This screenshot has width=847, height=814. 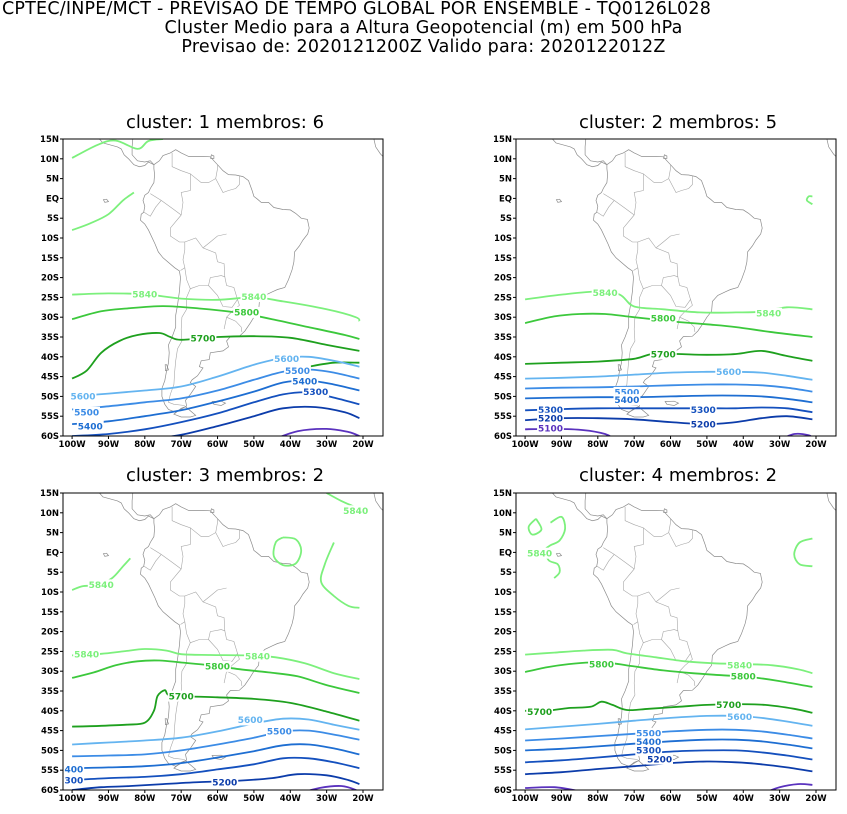 What do you see at coordinates (598, 445) in the screenshot?
I see `lon-label: 80W` at bounding box center [598, 445].